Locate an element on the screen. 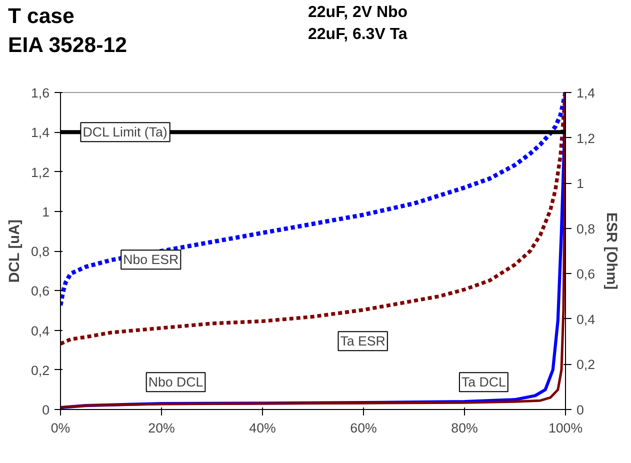  x-tick-label: 20% is located at coordinates (161, 428).